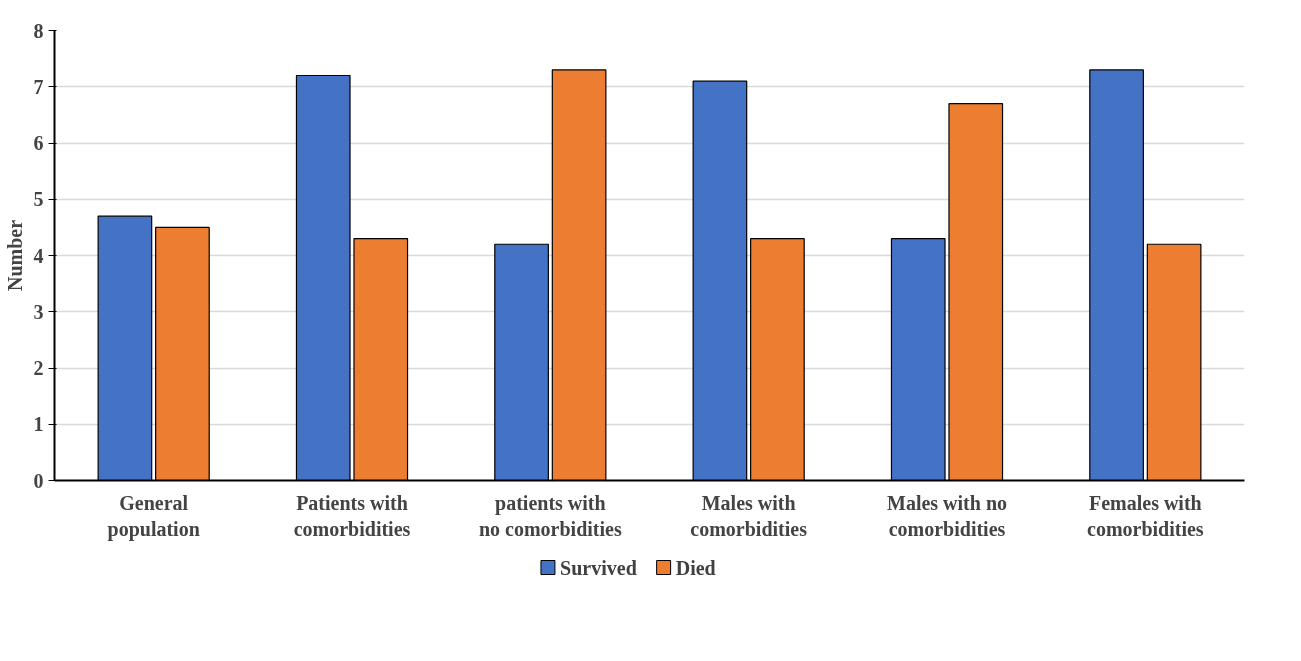 This screenshot has height=661, width=1301. What do you see at coordinates (38, 255) in the screenshot?
I see `y-tick-label: 4` at bounding box center [38, 255].